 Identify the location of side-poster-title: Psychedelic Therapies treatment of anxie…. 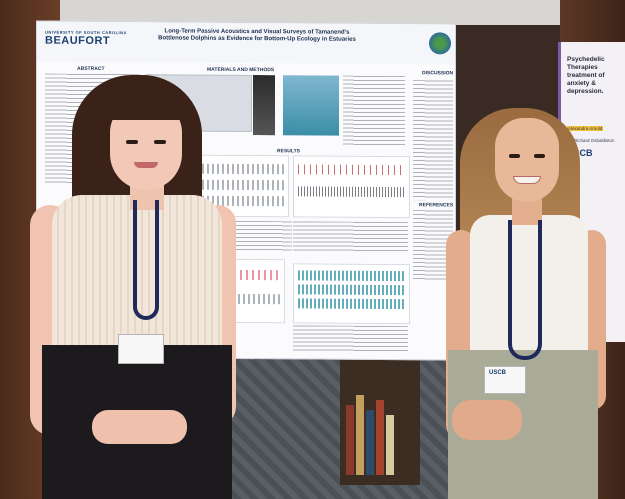
(595, 76).